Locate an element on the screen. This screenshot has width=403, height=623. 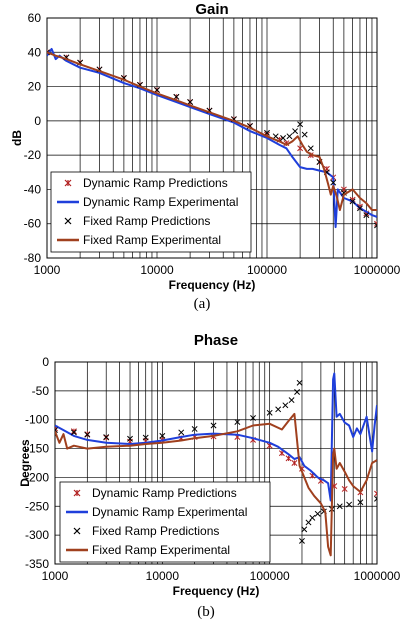
y-tick-label: 20 is located at coordinates (35, 87).